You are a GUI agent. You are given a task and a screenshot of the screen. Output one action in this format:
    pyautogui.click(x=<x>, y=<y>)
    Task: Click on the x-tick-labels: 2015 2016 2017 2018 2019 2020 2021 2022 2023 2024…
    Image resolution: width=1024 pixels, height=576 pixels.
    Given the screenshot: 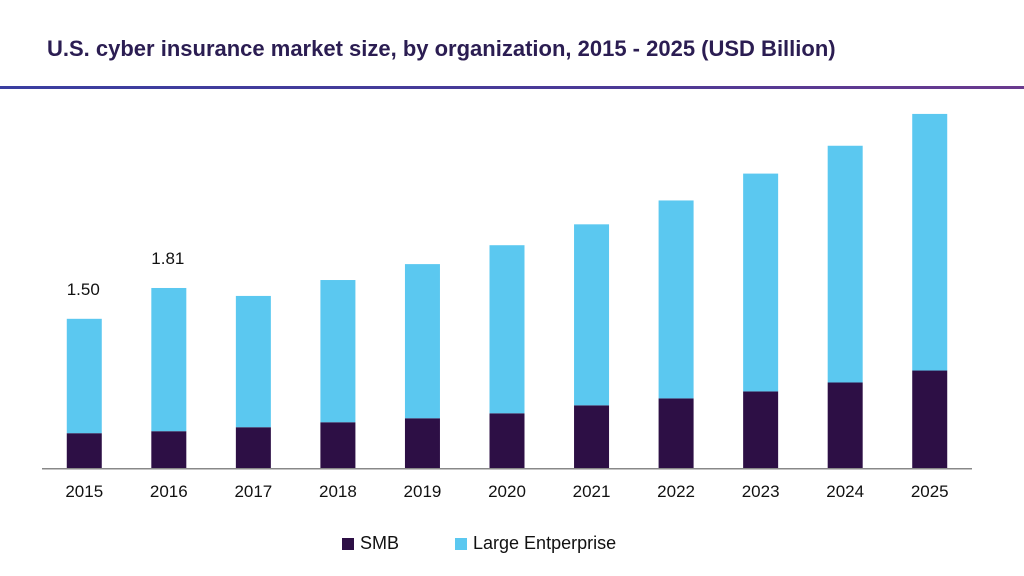 What is the action you would take?
    pyautogui.click(x=506, y=491)
    